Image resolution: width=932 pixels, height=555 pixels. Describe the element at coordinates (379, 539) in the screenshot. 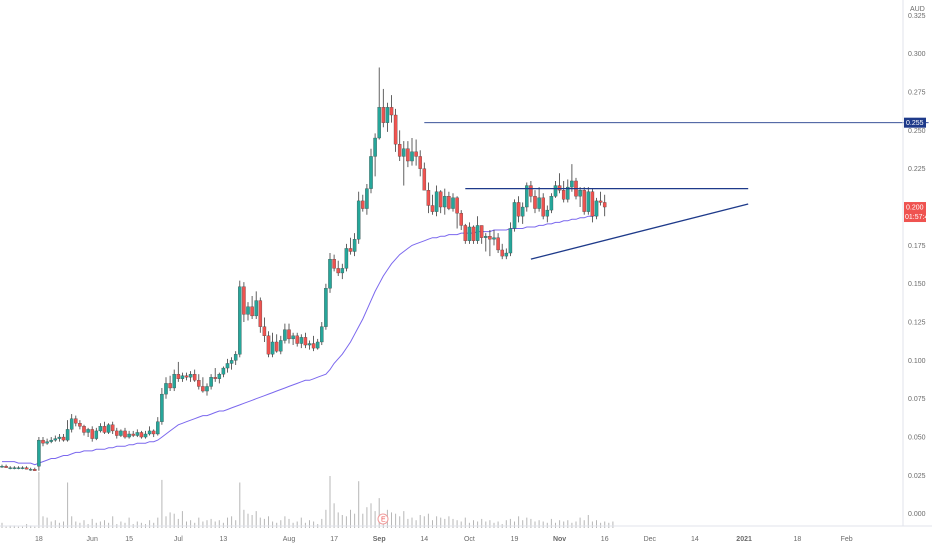

I see `x-tick-label: Sep` at that location.